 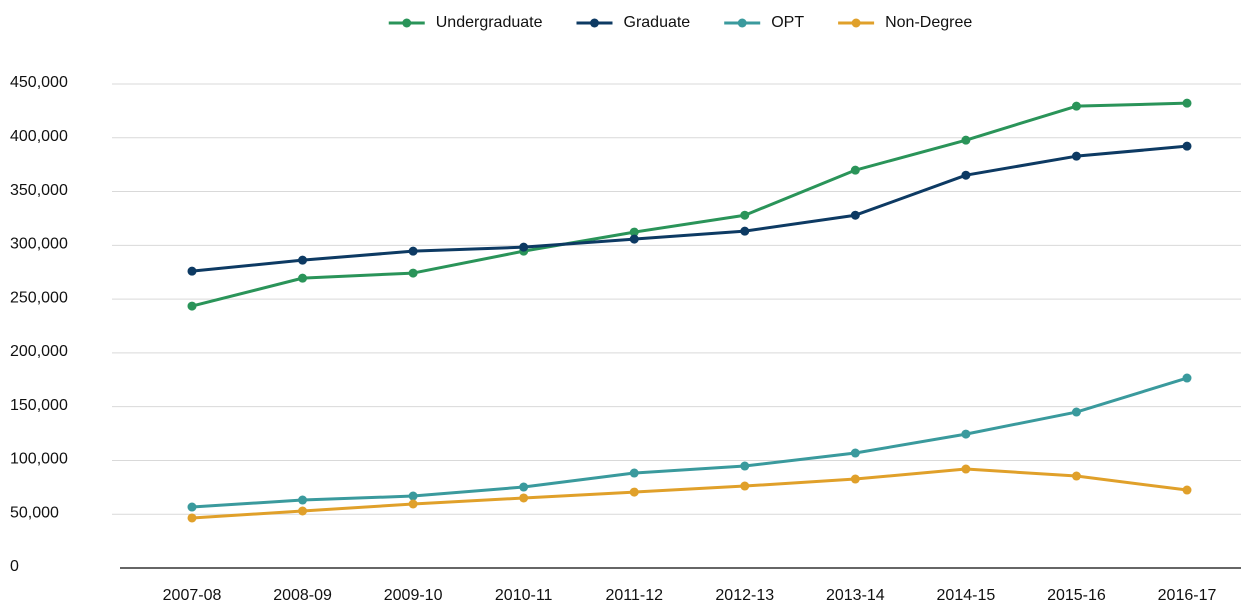 I want to click on legend-label: Graduate, so click(x=656, y=22).